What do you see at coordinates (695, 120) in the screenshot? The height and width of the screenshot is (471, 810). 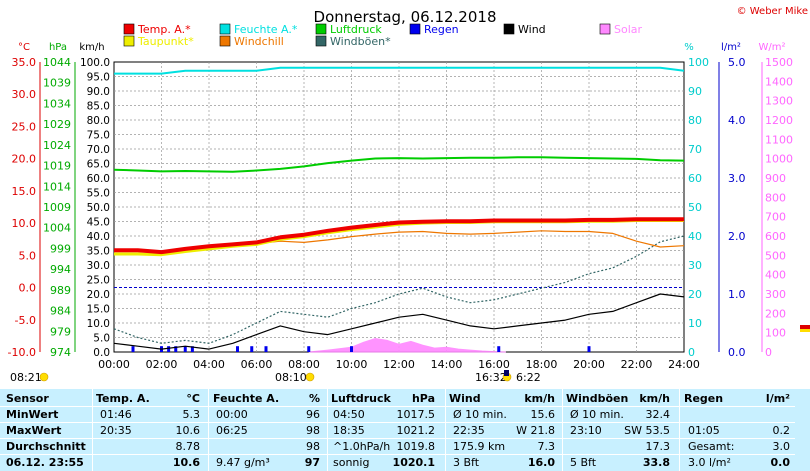 I see `hum-tick-label: 80` at bounding box center [695, 120].